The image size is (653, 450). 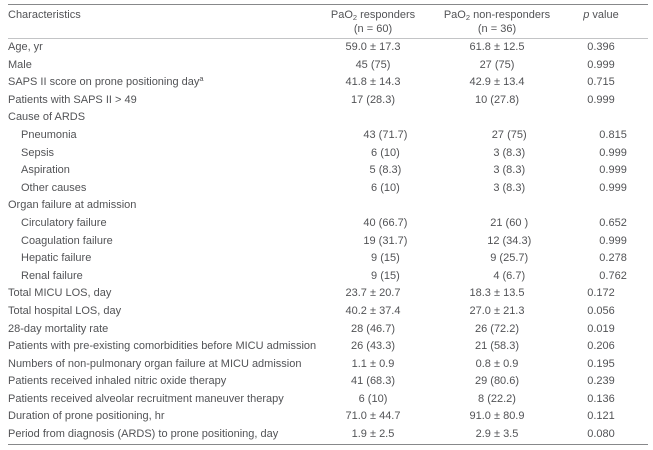 What do you see at coordinates (497, 328) in the screenshot?
I see `non-responders-value: 26 (72.2)` at bounding box center [497, 328].